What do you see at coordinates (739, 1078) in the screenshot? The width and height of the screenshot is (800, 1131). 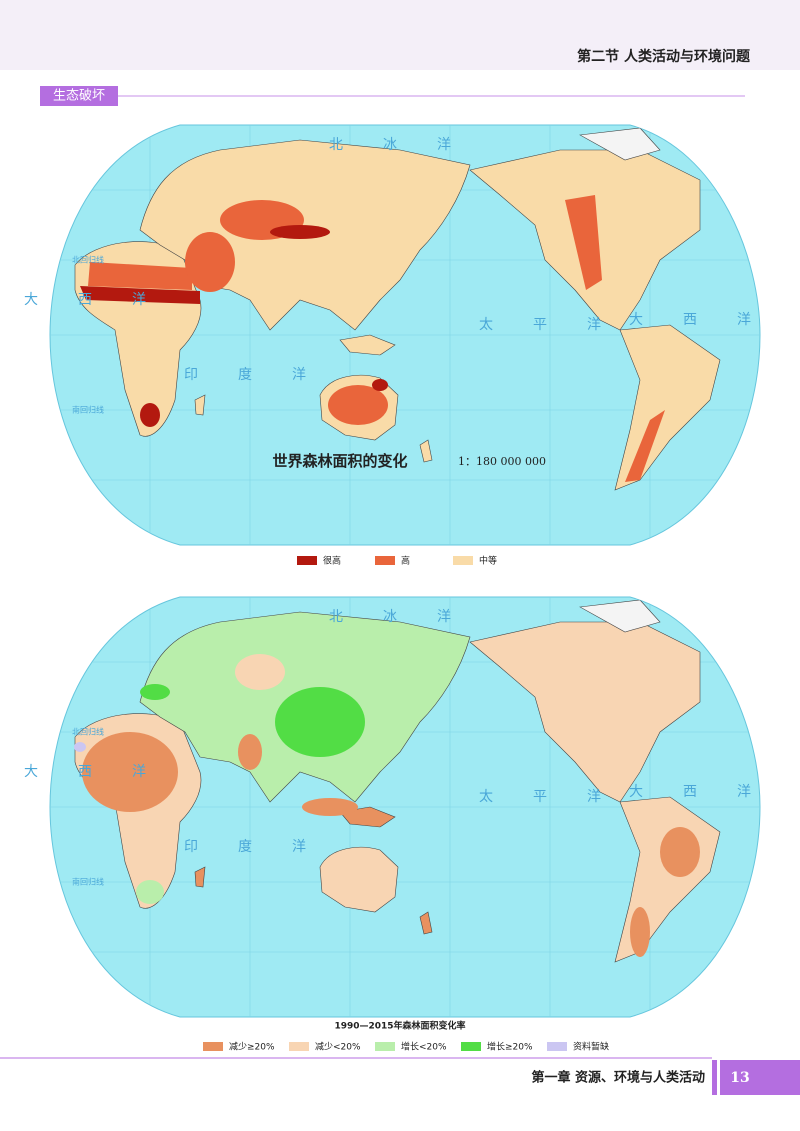 I see `page-number: 13` at bounding box center [739, 1078].